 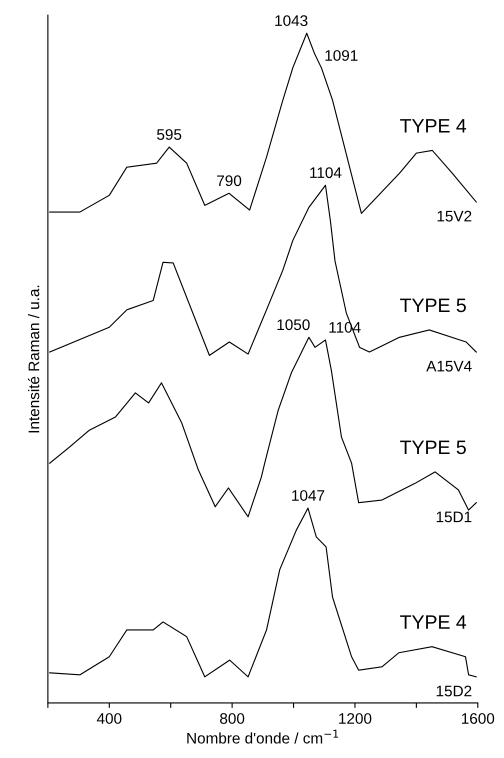 I want to click on series-label: 15D1, so click(x=454, y=517).